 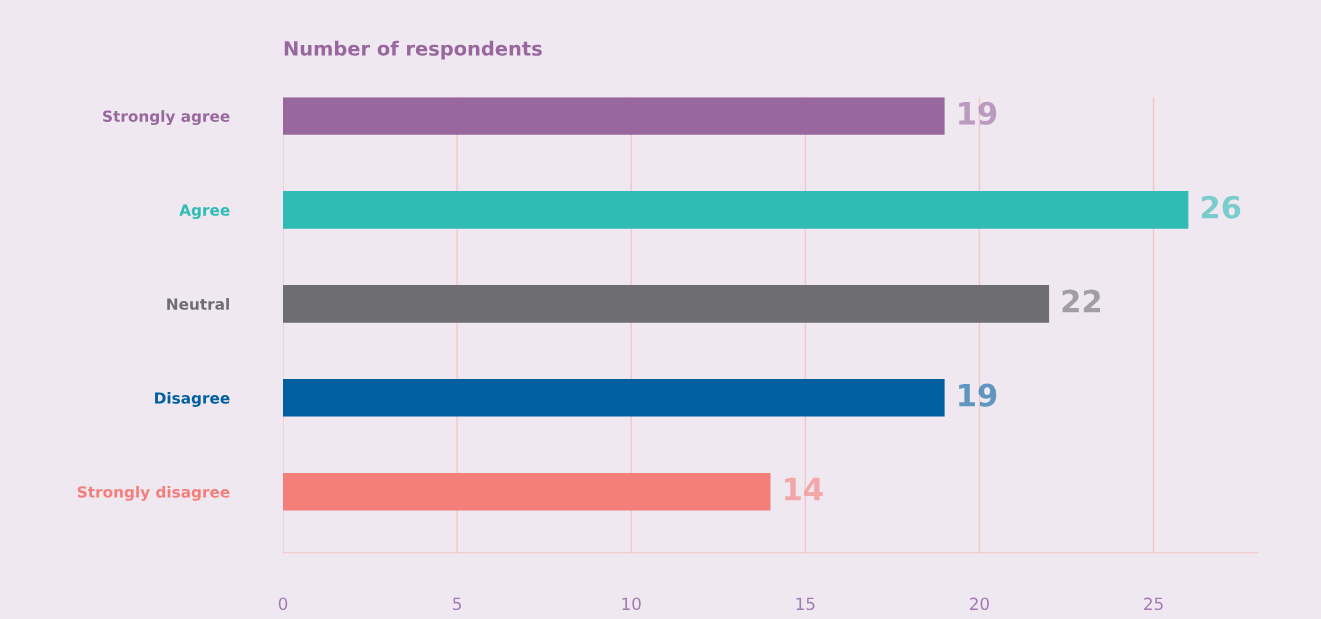 I want to click on chart-title: Number of respondents, so click(x=413, y=50).